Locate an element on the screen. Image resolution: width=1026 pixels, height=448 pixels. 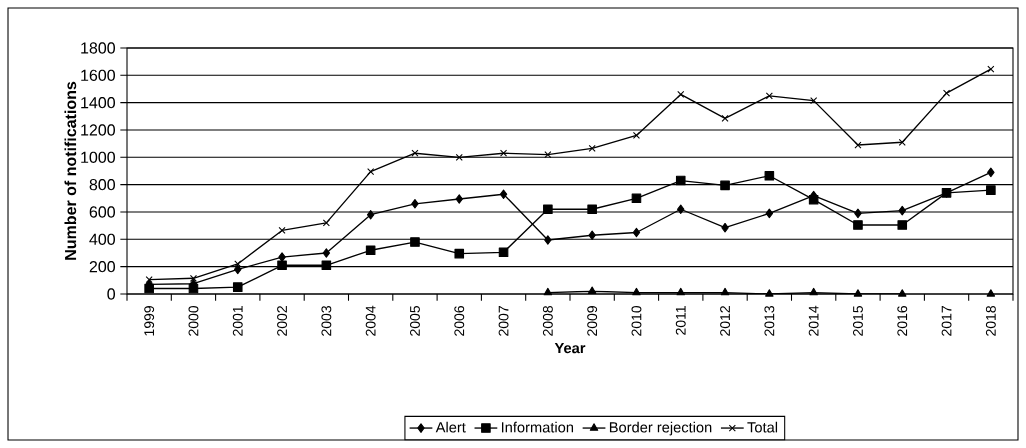
x-tick-label: 2008 is located at coordinates (547, 320).